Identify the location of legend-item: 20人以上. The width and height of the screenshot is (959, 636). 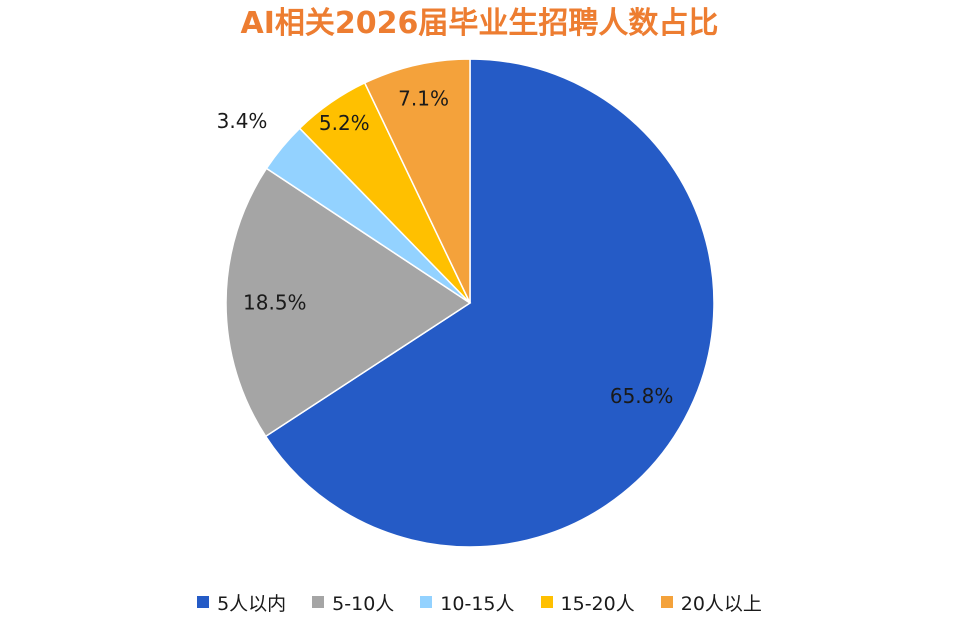
(711, 602).